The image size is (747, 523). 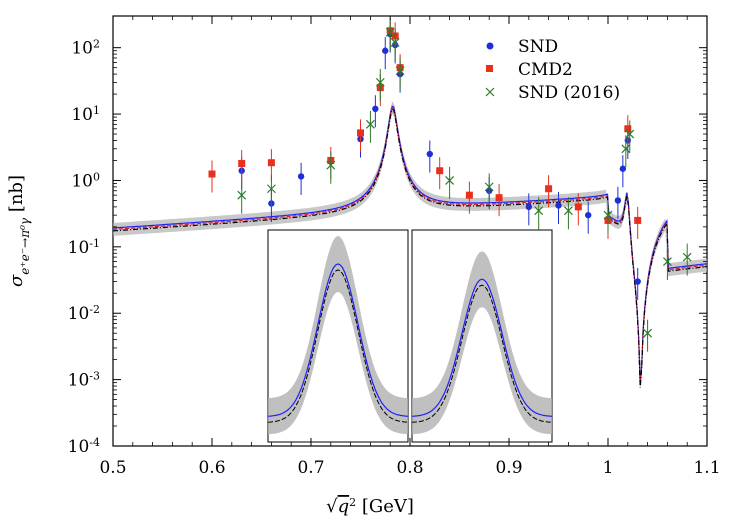 I want to click on x-tick-label-3: 0.8, so click(x=409, y=468).